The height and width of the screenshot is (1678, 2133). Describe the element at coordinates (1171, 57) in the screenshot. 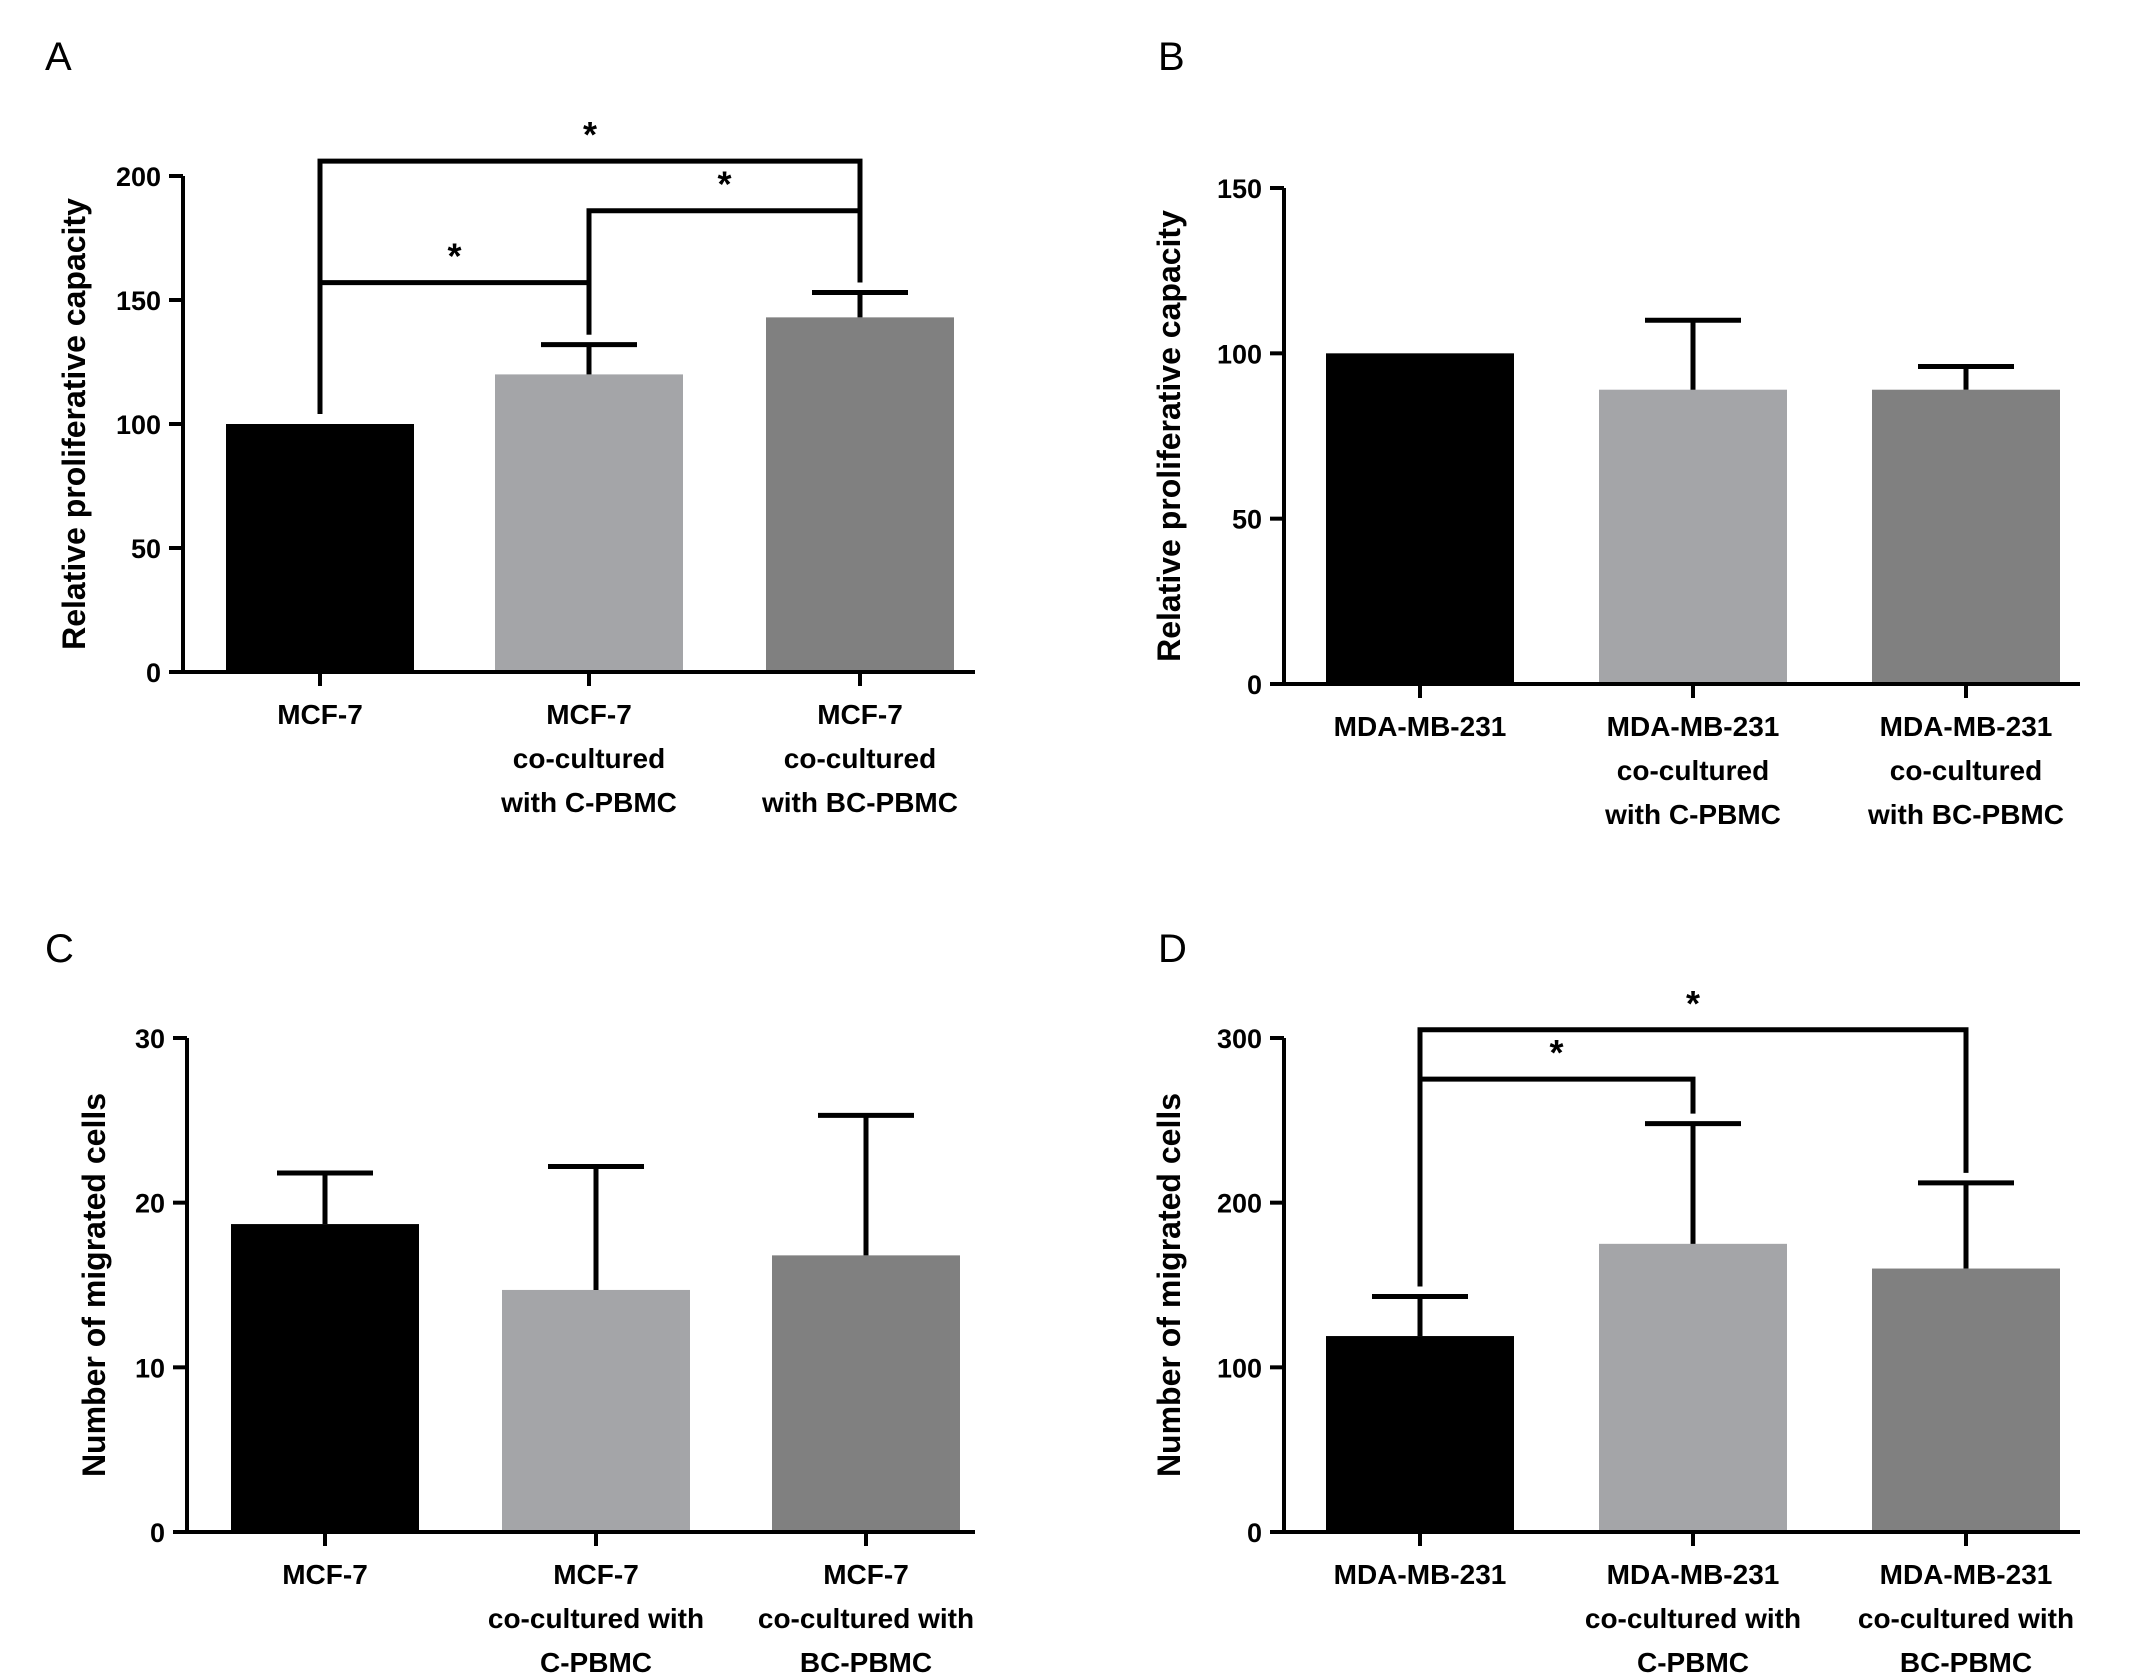

I see `panel-label: B` at that location.